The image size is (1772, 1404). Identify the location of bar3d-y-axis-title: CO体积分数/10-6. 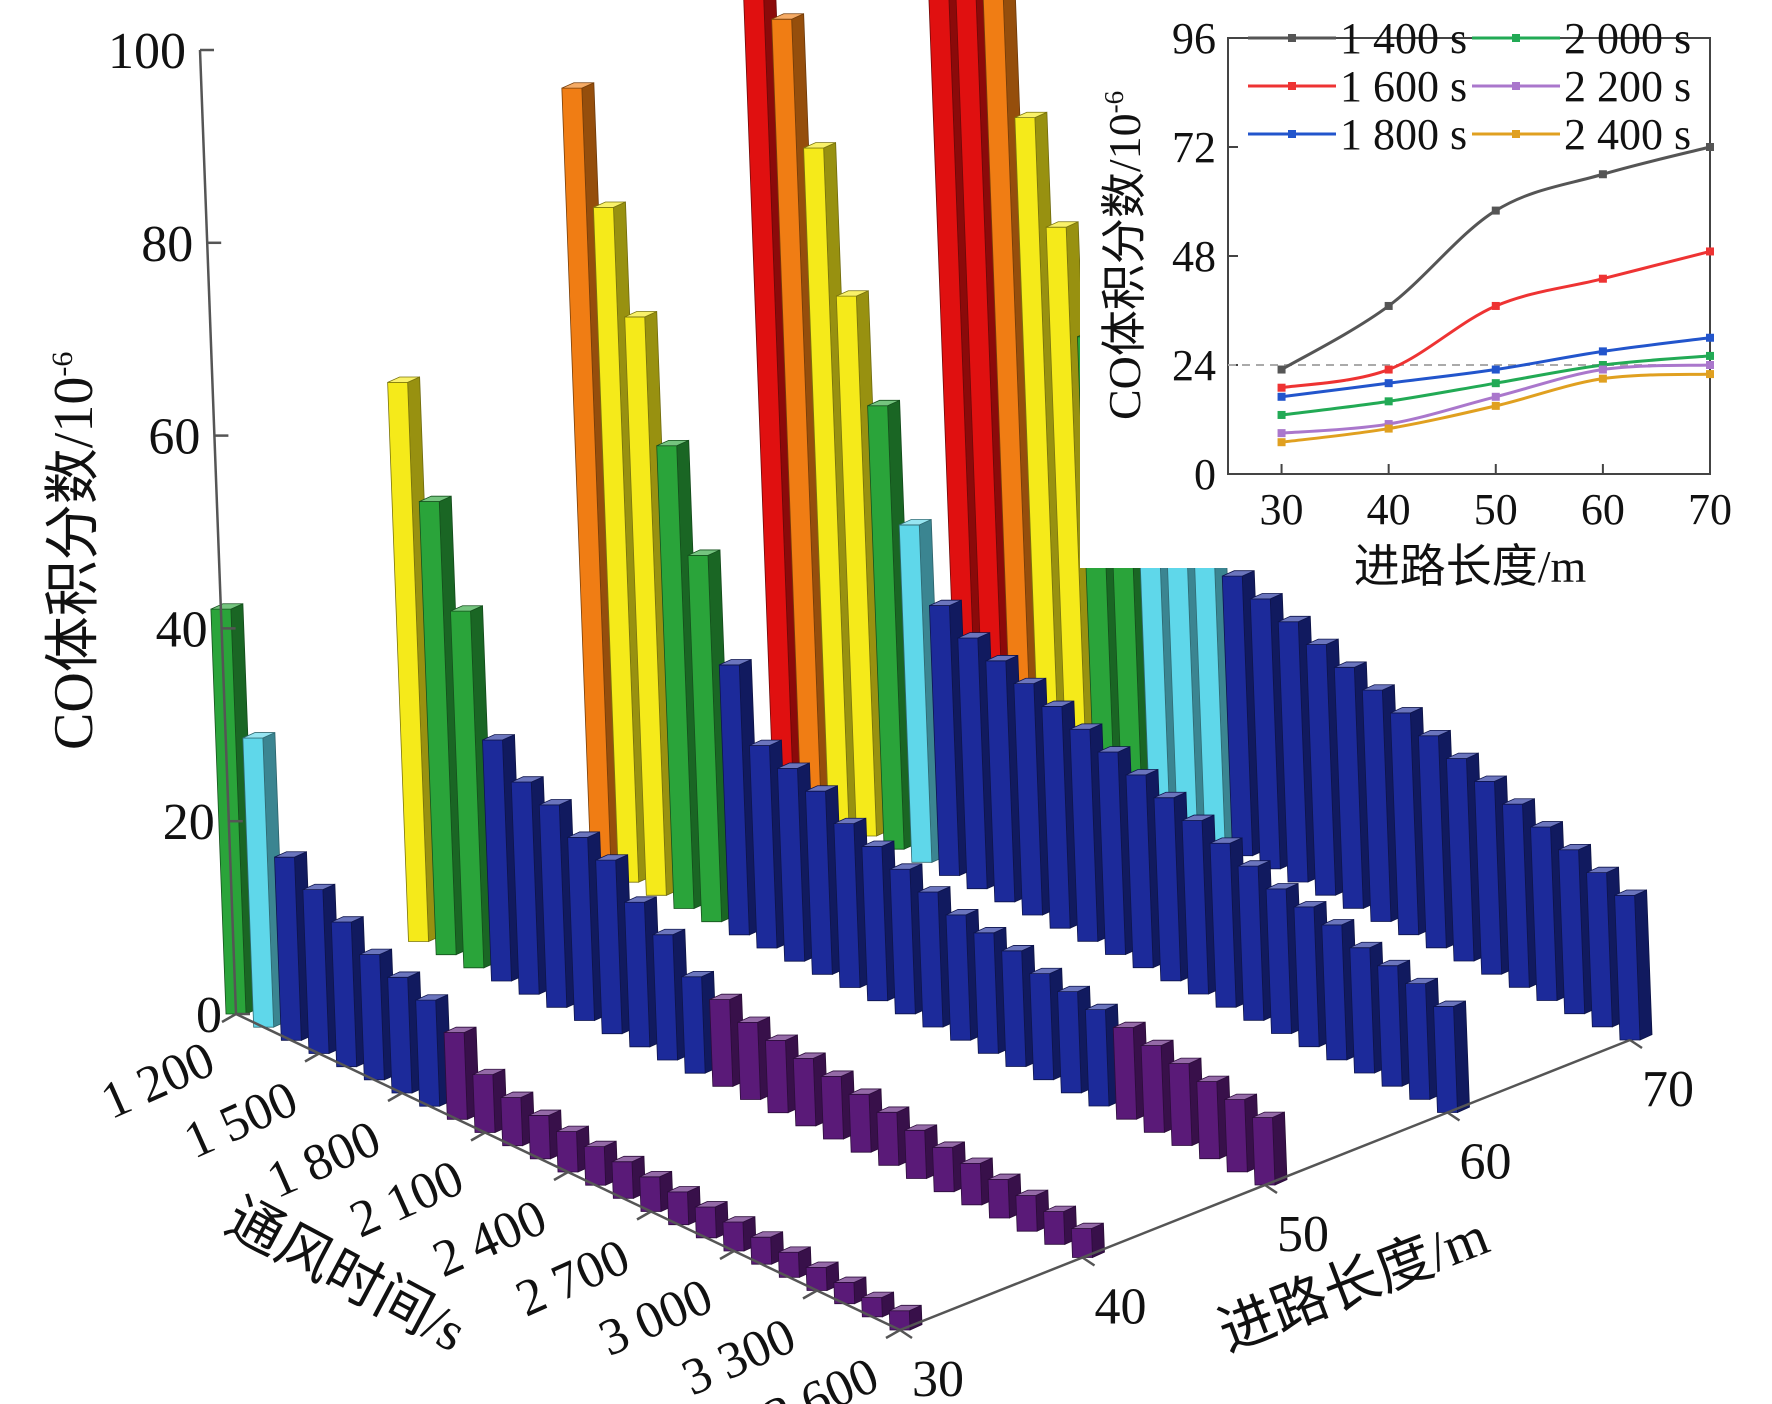
(74, 551).